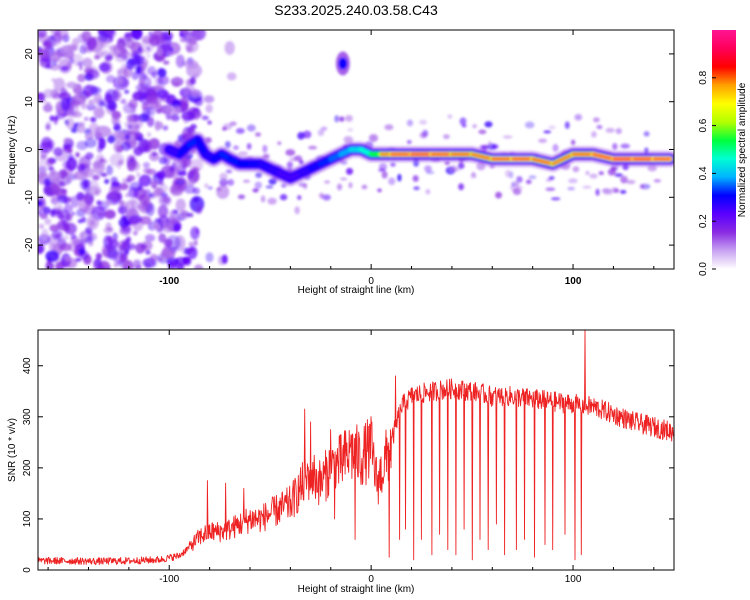 This screenshot has height=600, width=750. What do you see at coordinates (12, 450) in the screenshot?
I see `snr-ylabel: SNR (10 * v/v)` at bounding box center [12, 450].